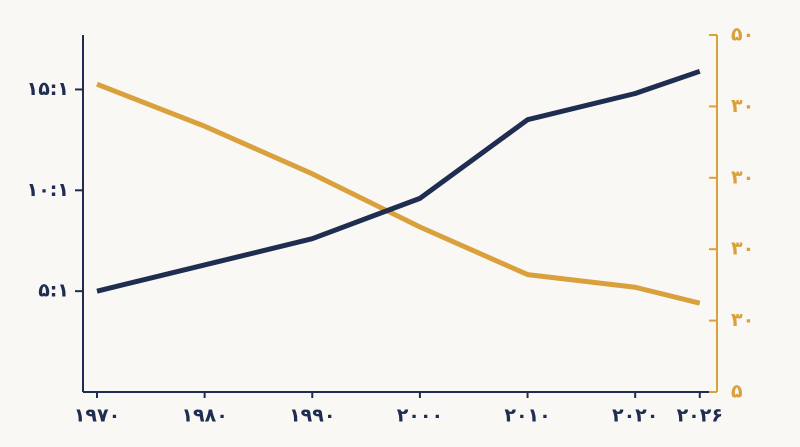 The height and width of the screenshot is (447, 800). What do you see at coordinates (420, 416) in the screenshot?
I see `x-tick-label: ۲۰۰۰` at bounding box center [420, 416].